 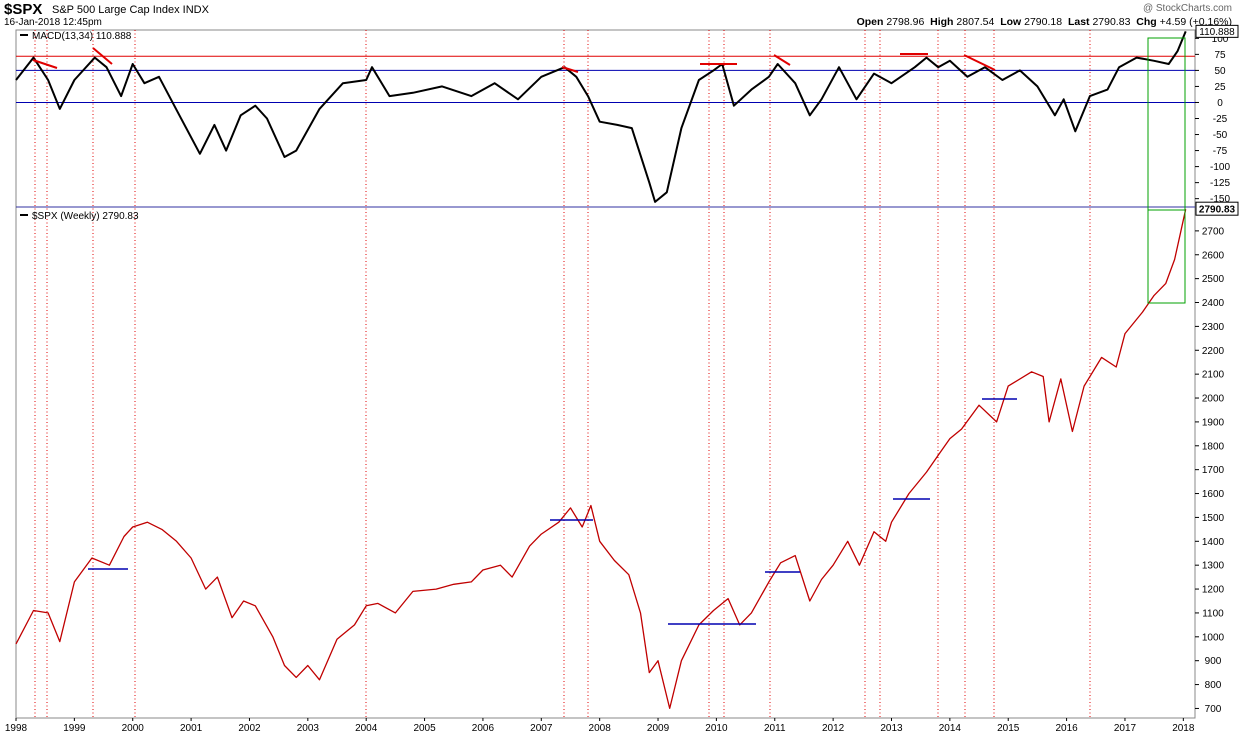 I want to click on price-y-tick-label: 1600, so click(x=1213, y=494).